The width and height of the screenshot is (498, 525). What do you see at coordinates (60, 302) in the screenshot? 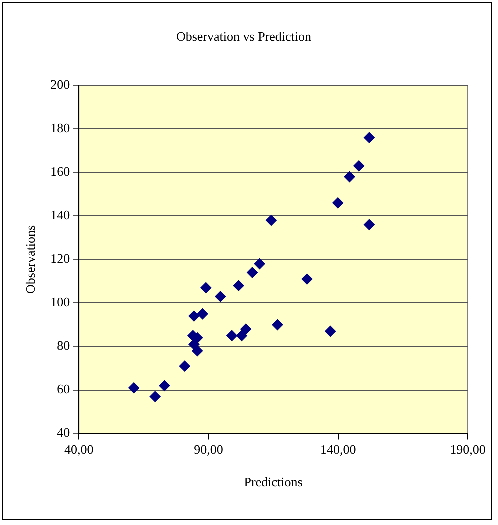
I see `y-tick-label: 100` at bounding box center [60, 302].